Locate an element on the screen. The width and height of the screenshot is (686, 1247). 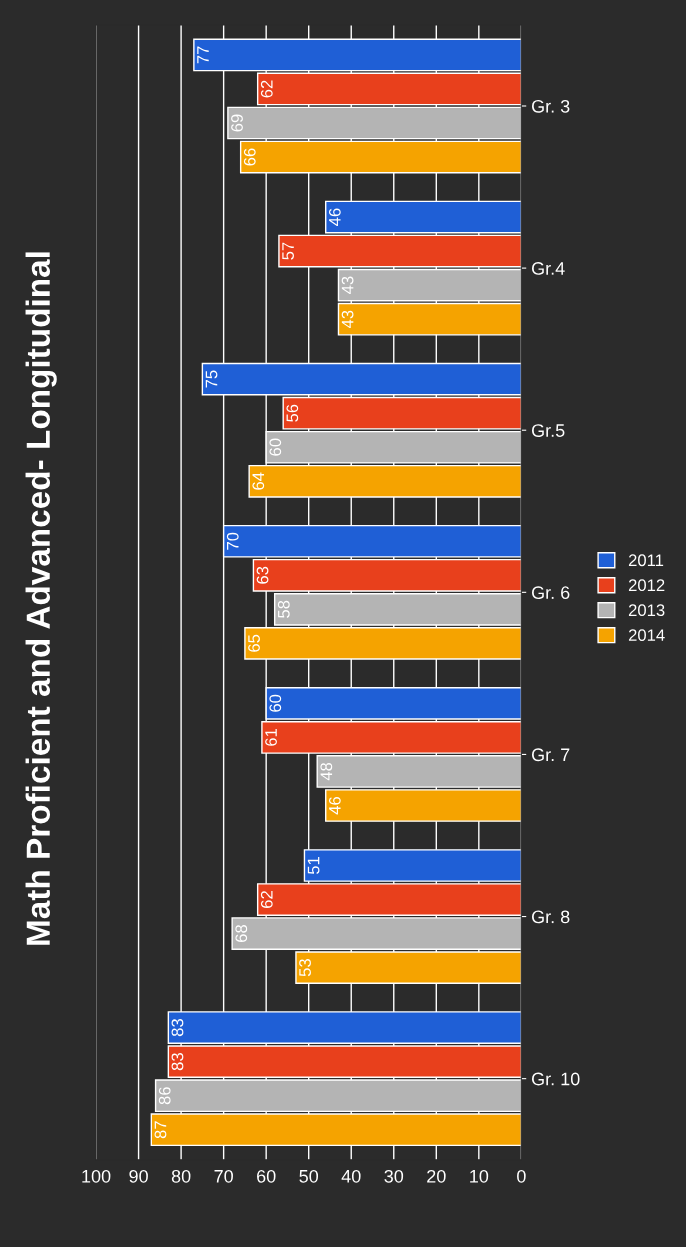
data-label: 63 is located at coordinates (262, 575).